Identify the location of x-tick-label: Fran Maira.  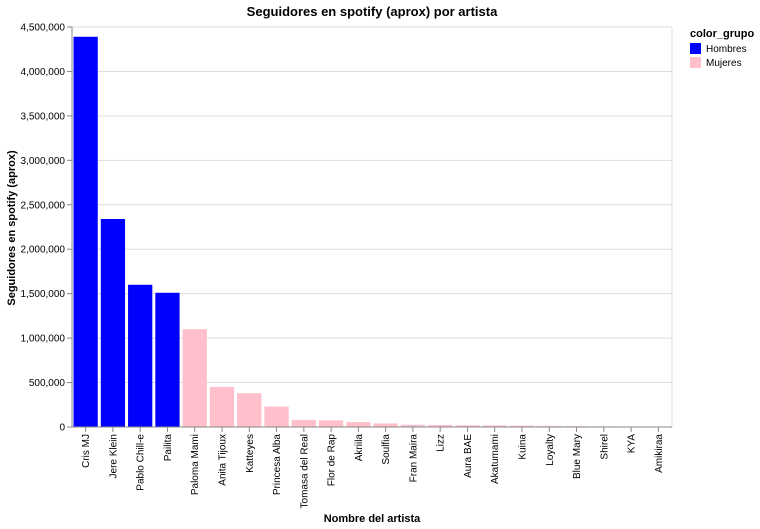
(413, 458).